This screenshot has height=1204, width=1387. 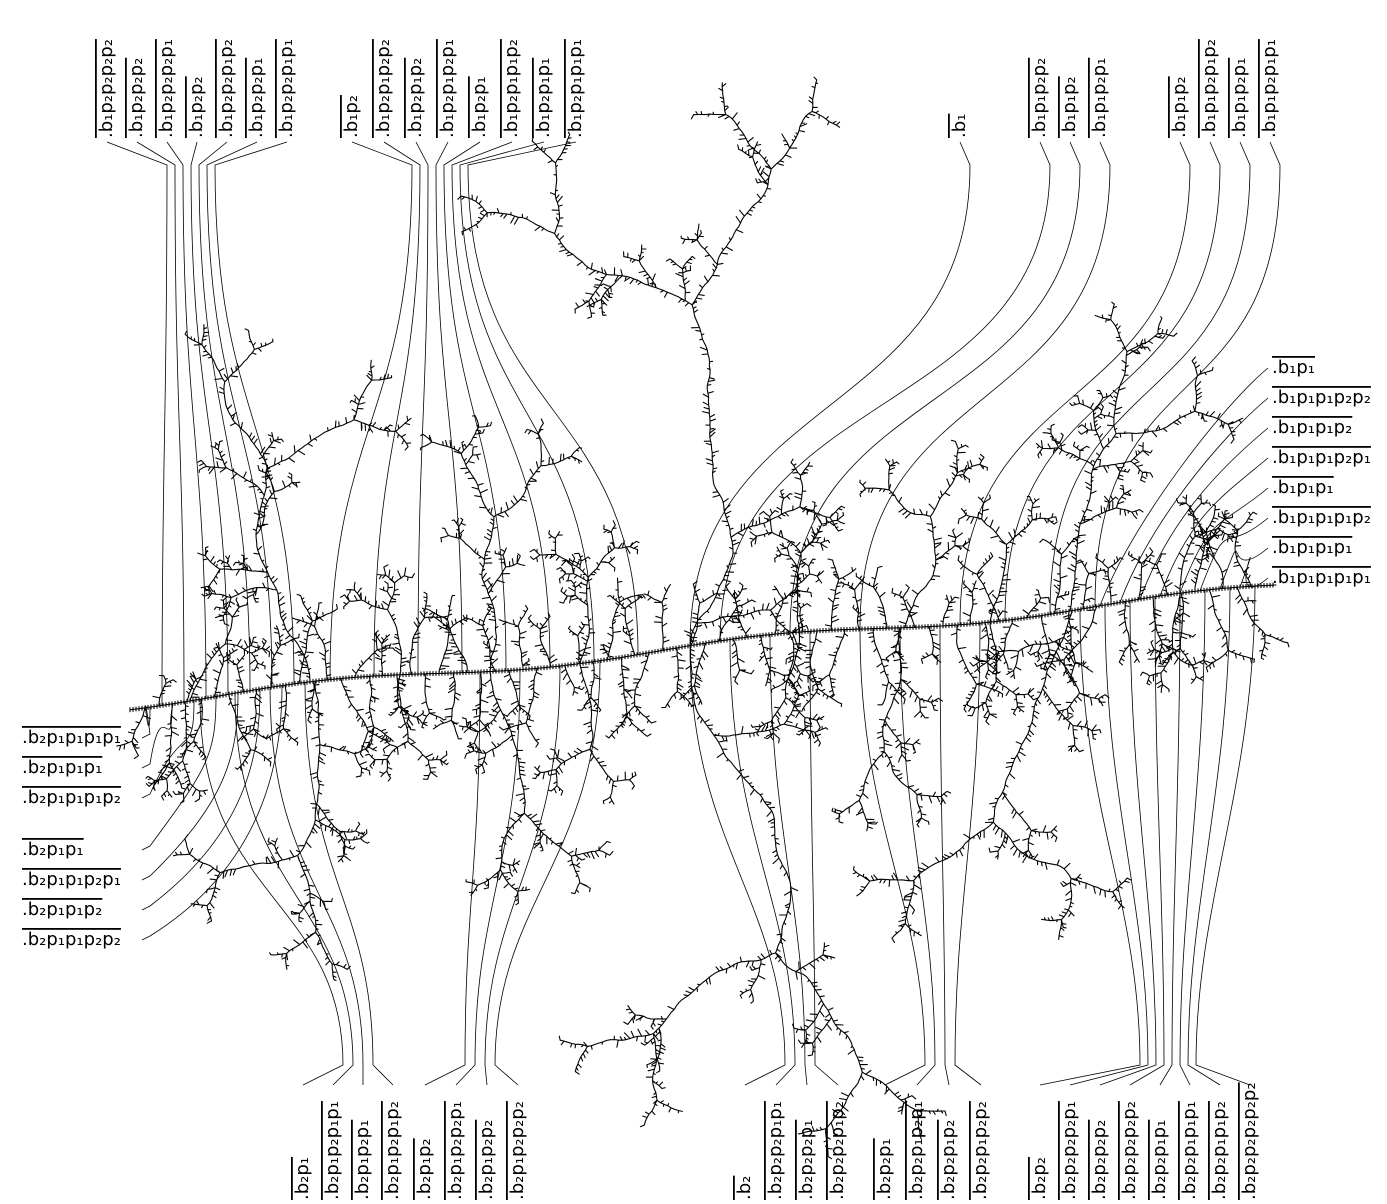 What do you see at coordinates (837, 1150) in the screenshot?
I see `ray-label: .b₂p₂p₂p₁p₂` at bounding box center [837, 1150].